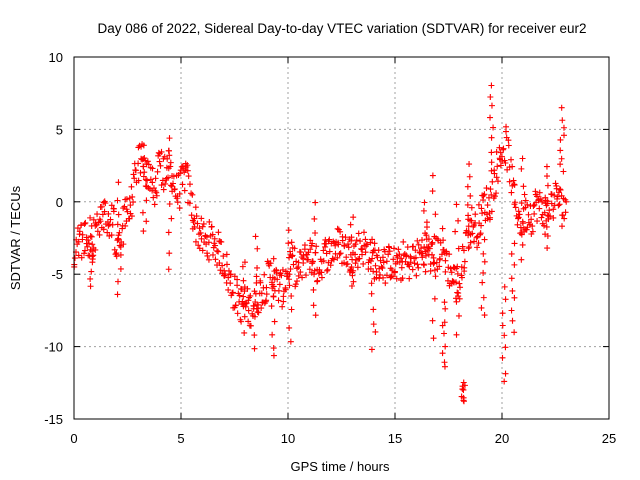 The image size is (640, 480). What do you see at coordinates (59, 202) in the screenshot?
I see `y-tick-label: 0` at bounding box center [59, 202].